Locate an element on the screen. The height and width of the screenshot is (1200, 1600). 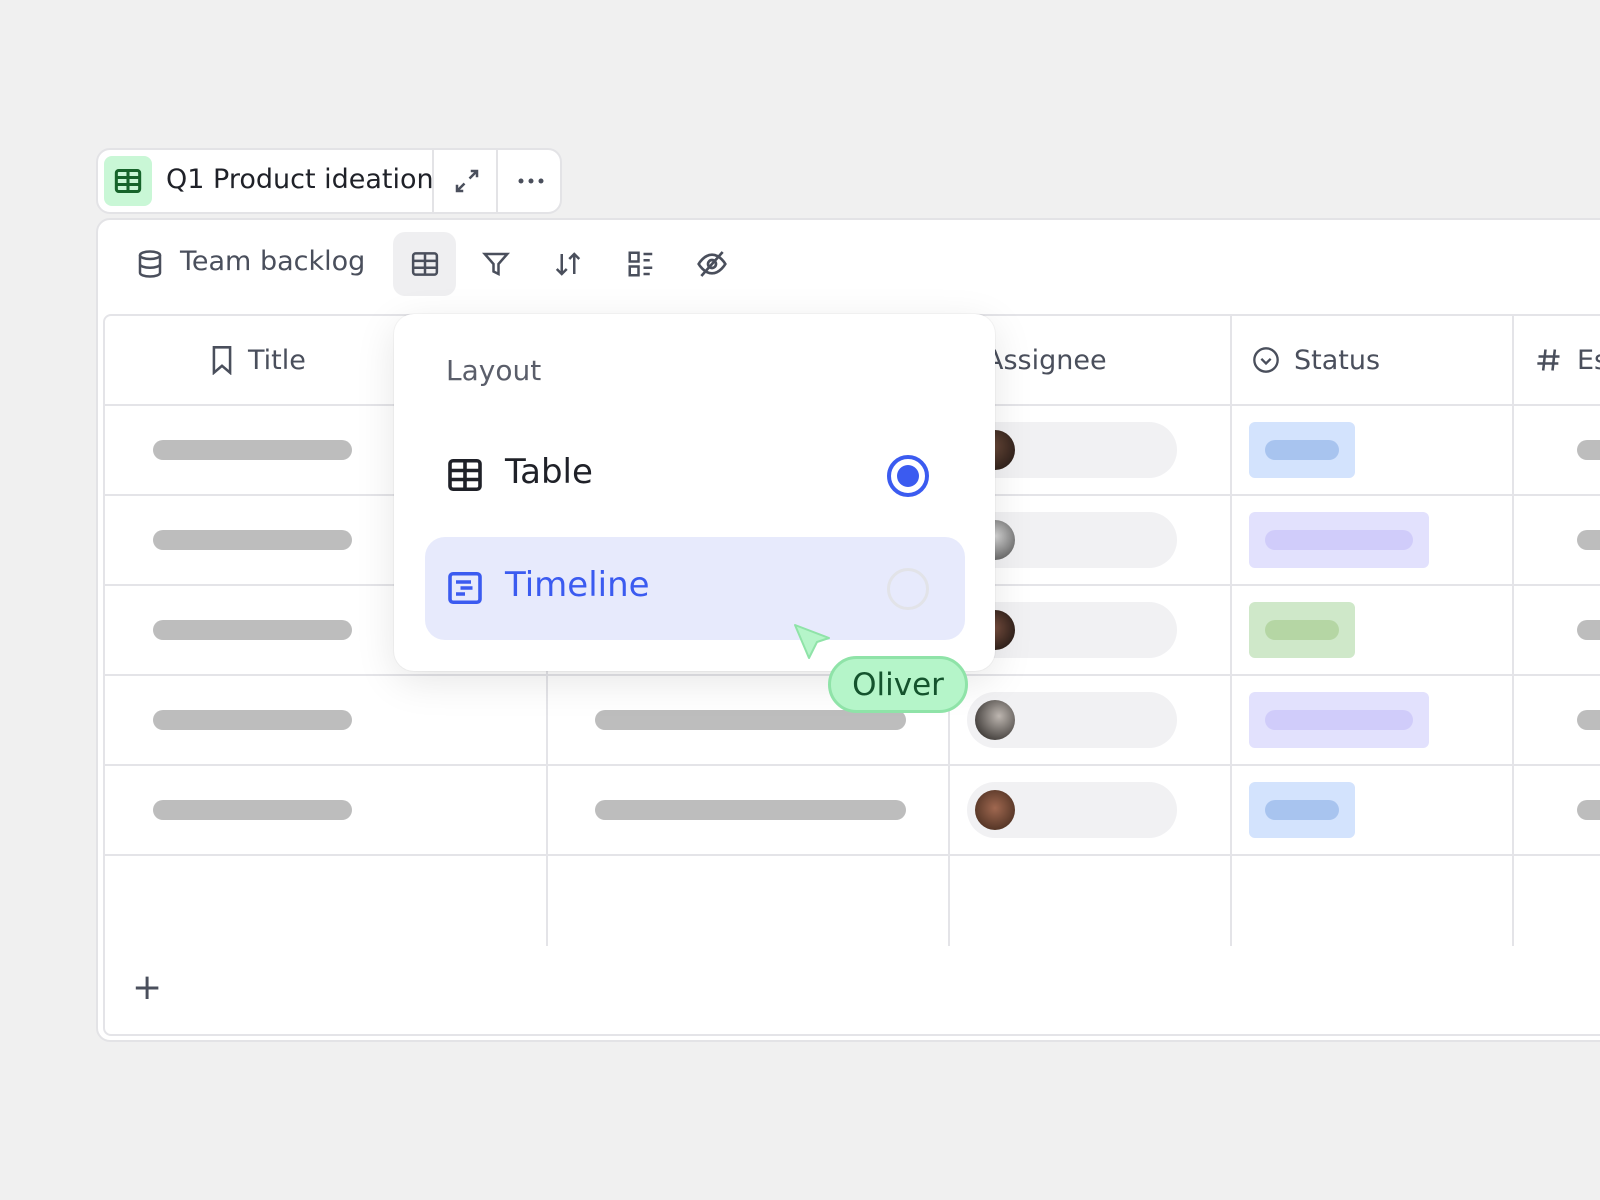
column-header-estimate: Es is located at coordinates (1567, 360).